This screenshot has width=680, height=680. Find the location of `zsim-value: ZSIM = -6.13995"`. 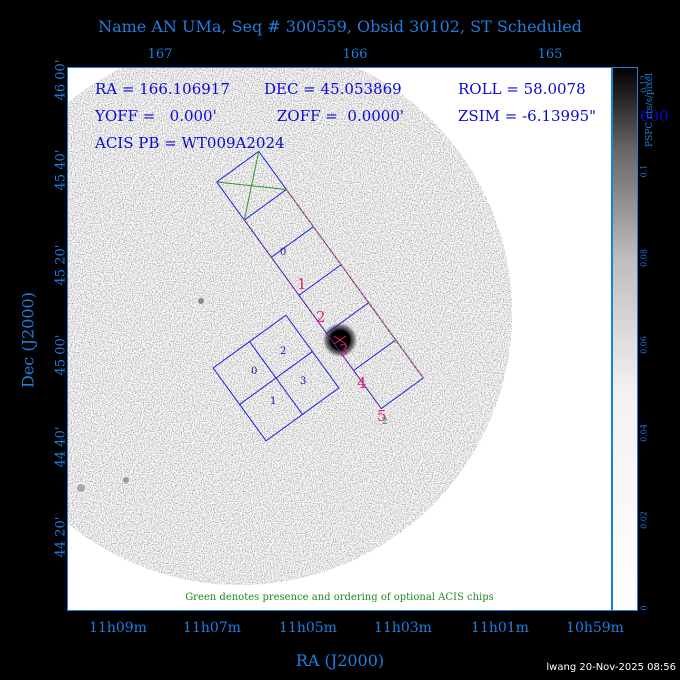

zsim-value: ZSIM = -6.13995" is located at coordinates (527, 116).